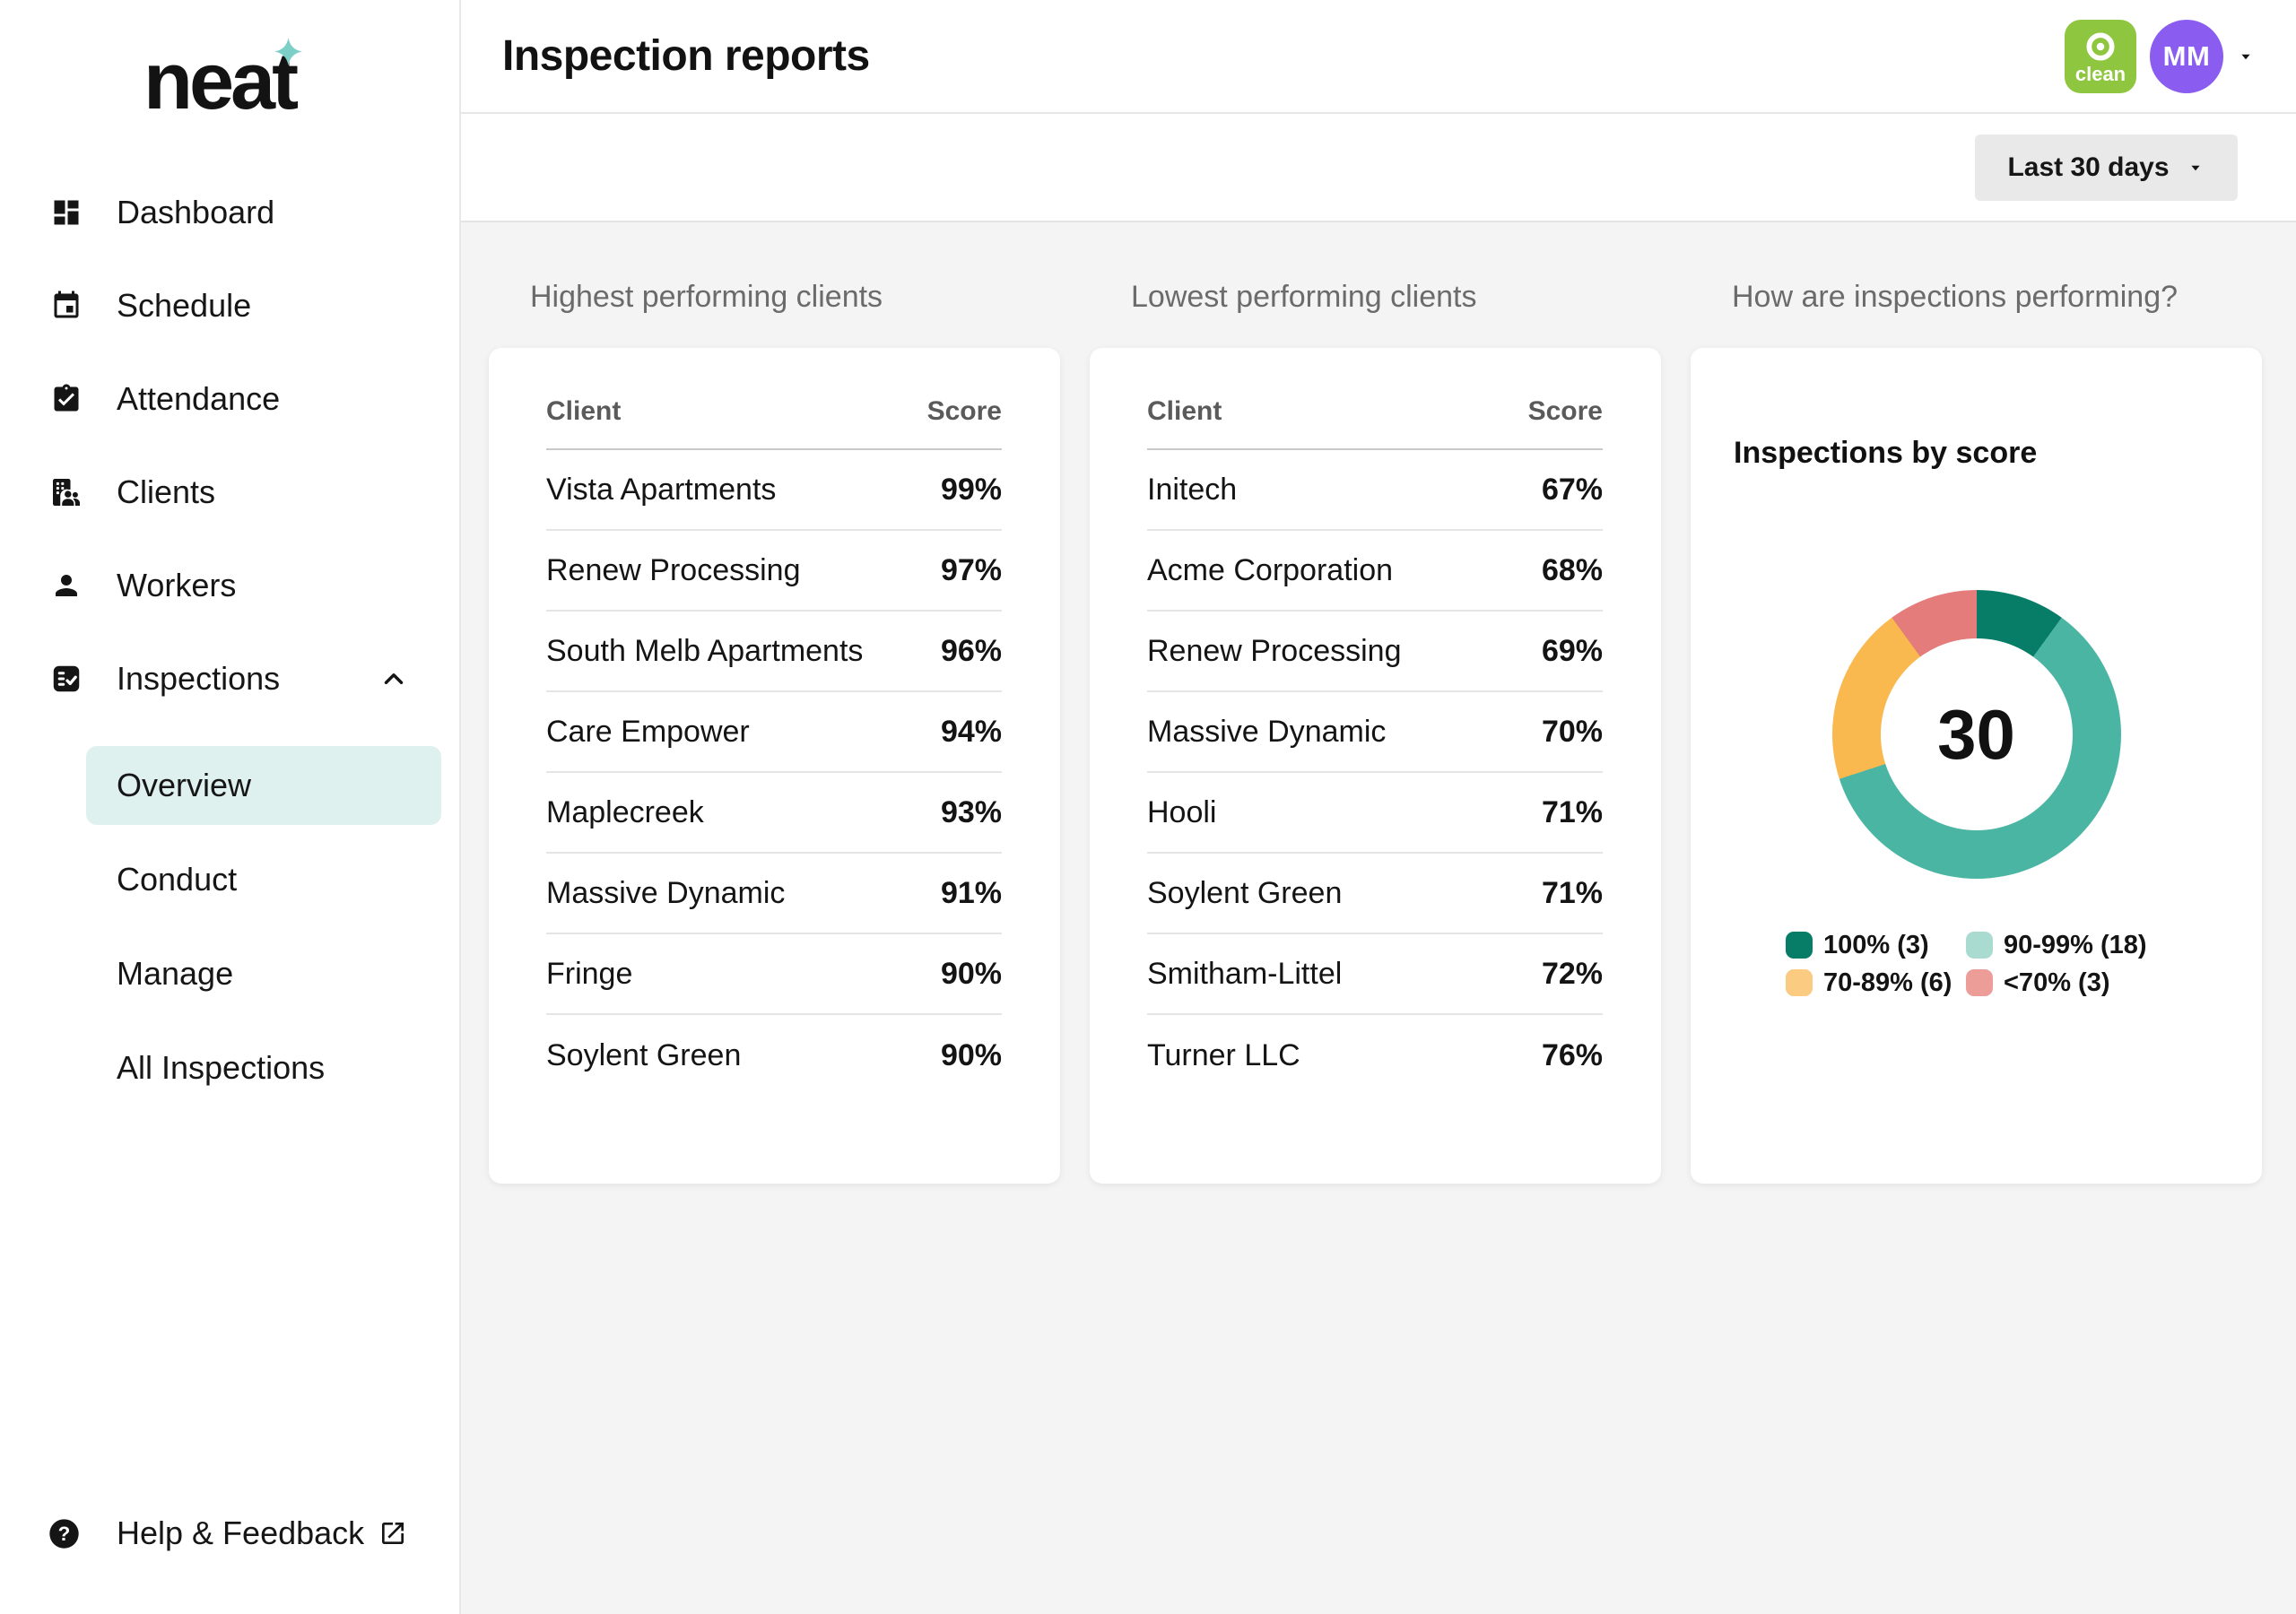  I want to click on target-icon, so click(2100, 46).